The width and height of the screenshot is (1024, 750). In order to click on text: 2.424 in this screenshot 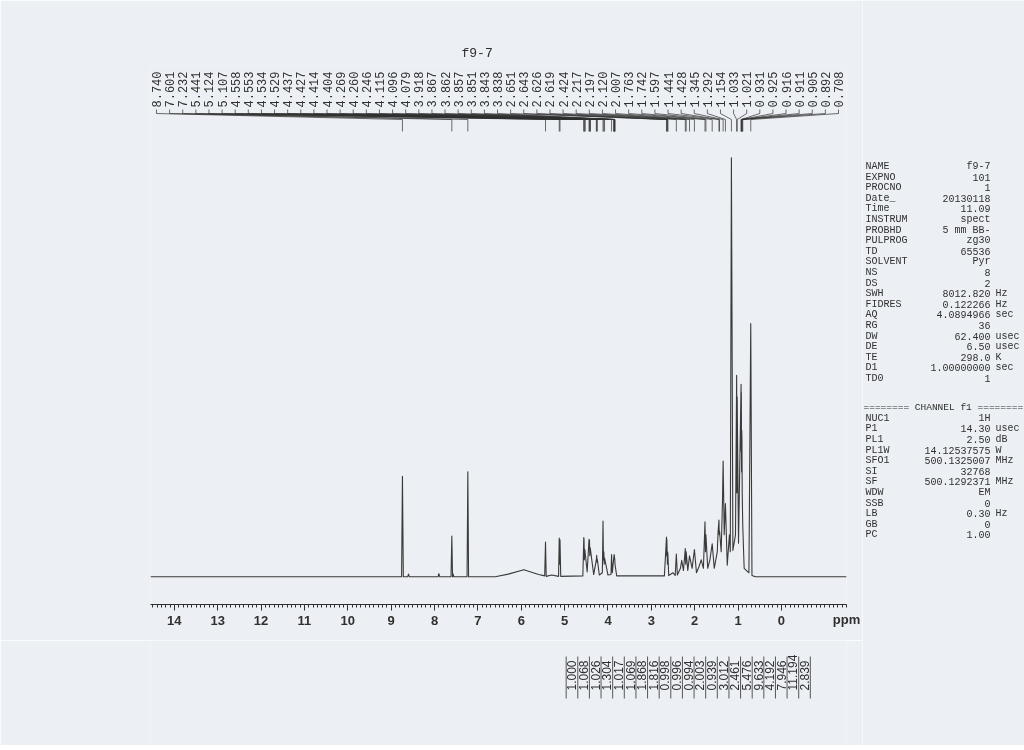, I will do `click(564, 89)`.